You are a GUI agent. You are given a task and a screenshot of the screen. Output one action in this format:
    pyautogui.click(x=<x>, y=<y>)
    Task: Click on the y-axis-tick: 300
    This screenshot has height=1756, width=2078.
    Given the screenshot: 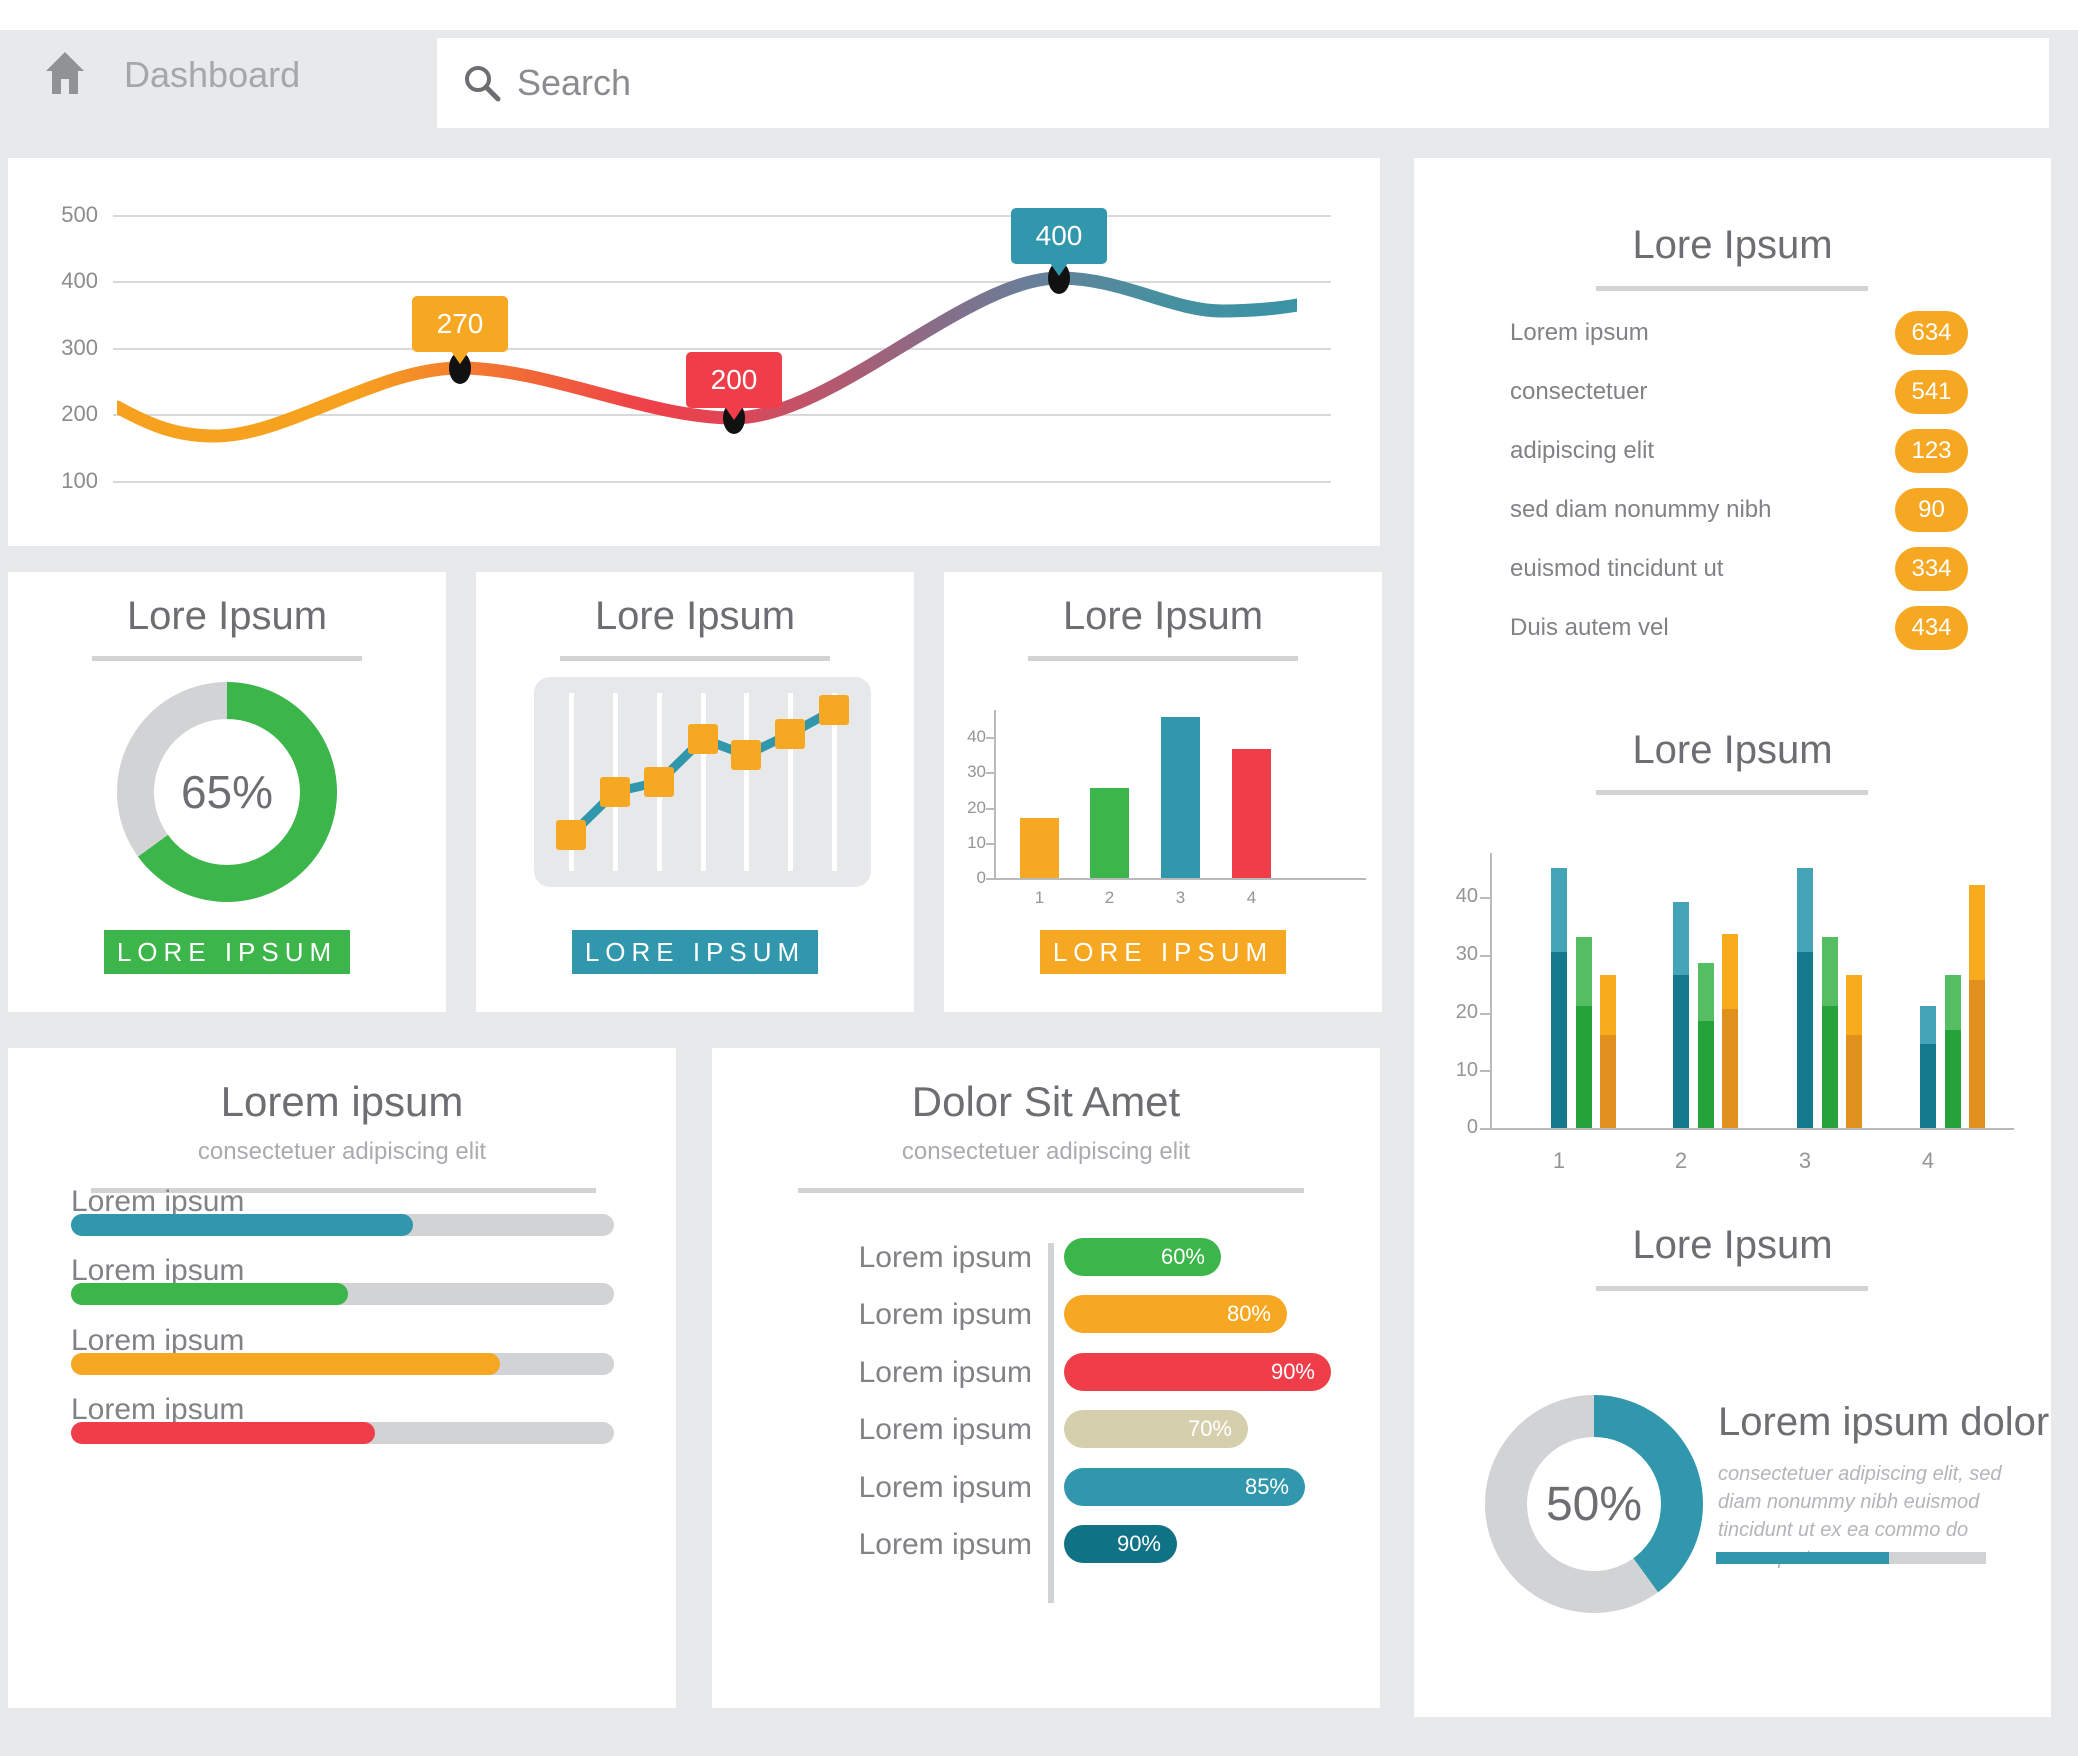 What is the action you would take?
    pyautogui.click(x=79, y=347)
    